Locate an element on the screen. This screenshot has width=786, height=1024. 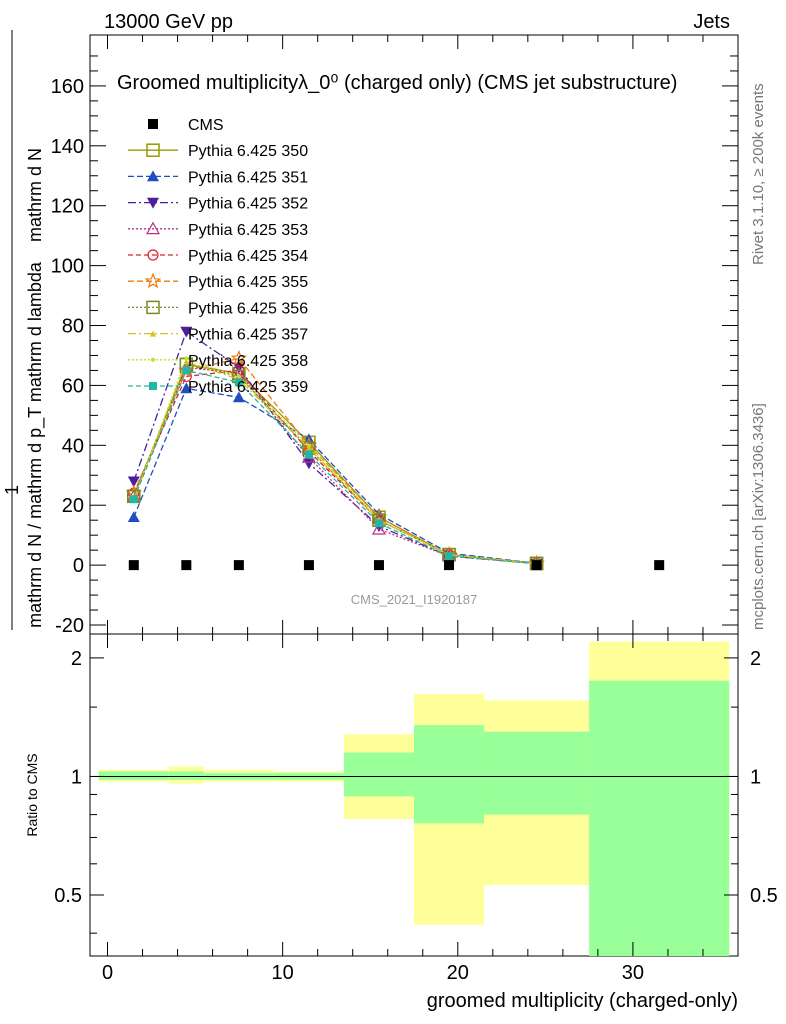
xtick-label: 30 is located at coordinates (633, 973).